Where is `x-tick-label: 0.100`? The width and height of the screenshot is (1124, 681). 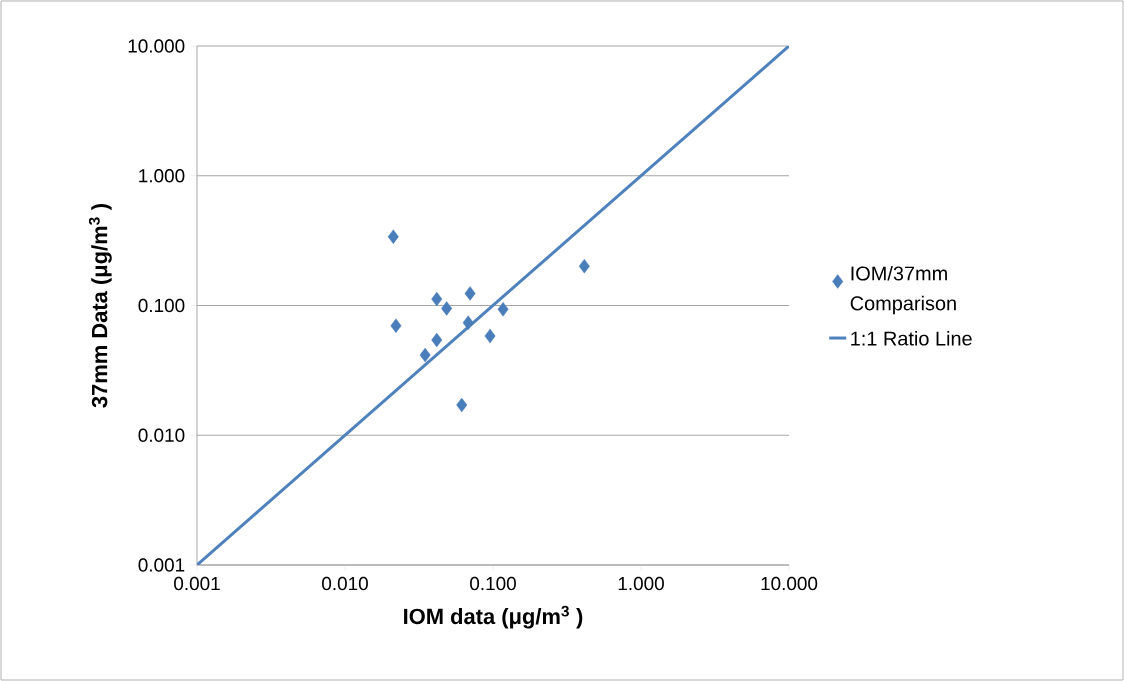
x-tick-label: 0.100 is located at coordinates (493, 583).